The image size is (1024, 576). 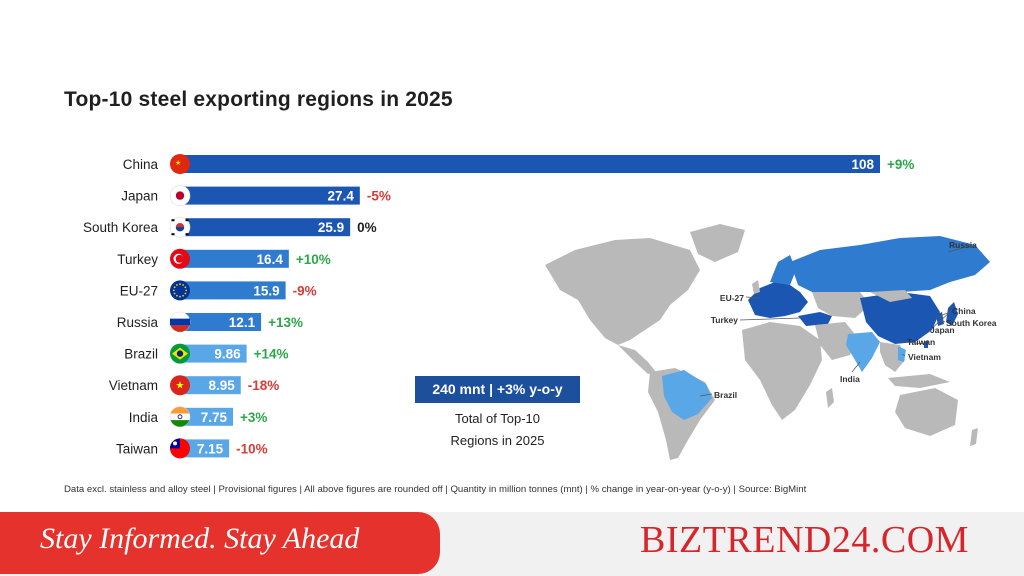 I want to click on bar-china, so click(x=531, y=164).